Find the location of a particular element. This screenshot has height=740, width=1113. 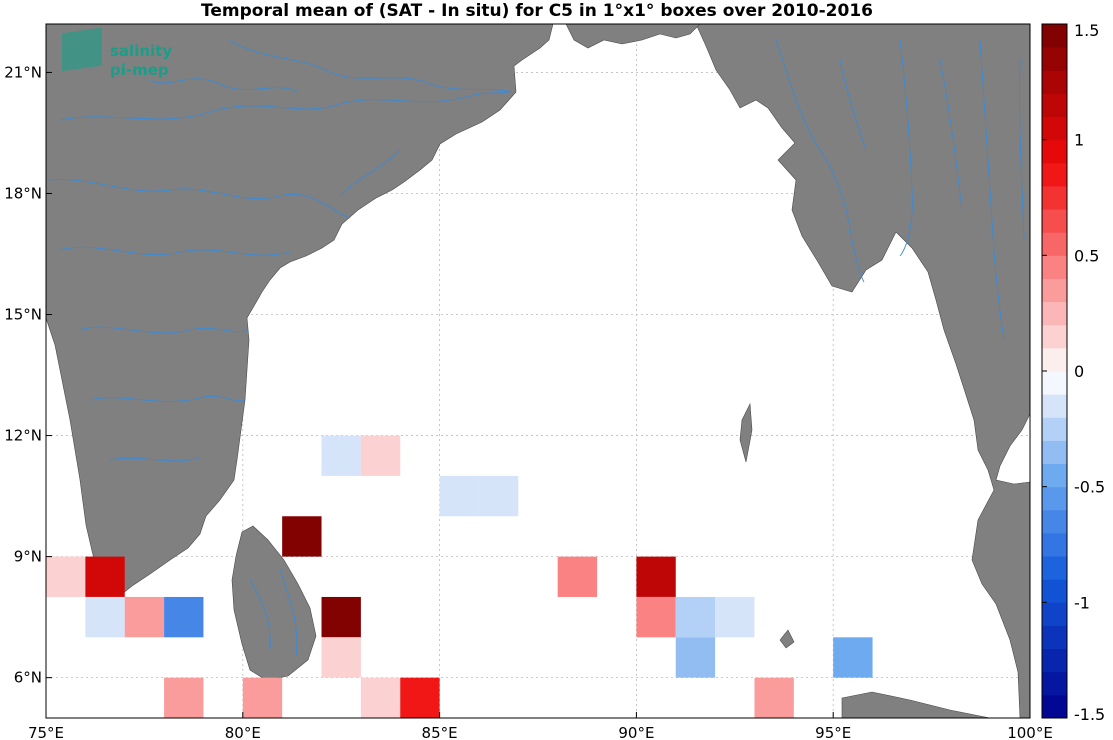

land-sri-lanka is located at coordinates (274, 603).